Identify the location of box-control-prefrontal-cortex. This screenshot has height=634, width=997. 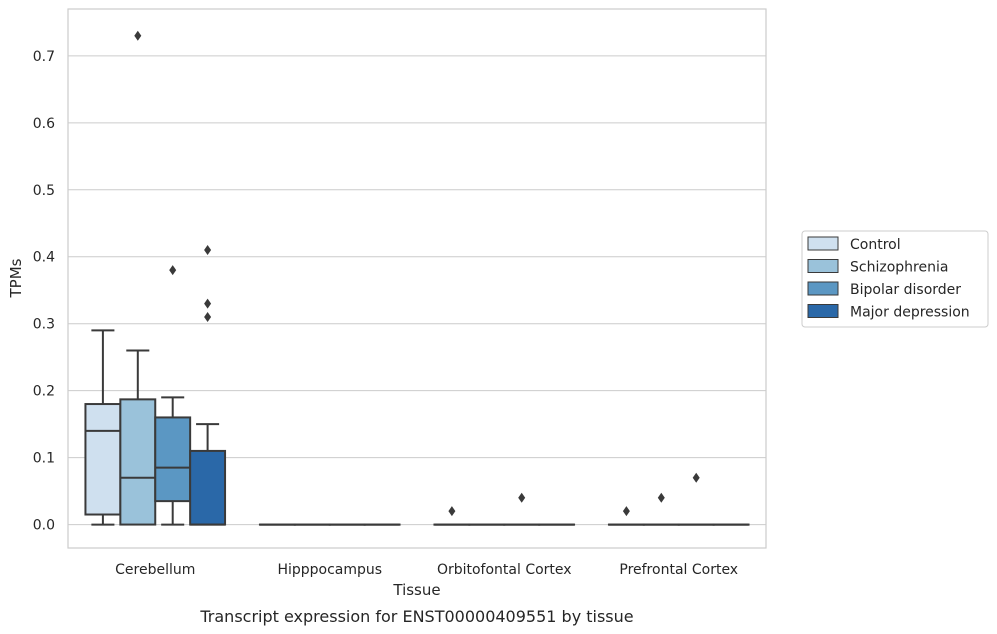
(626, 516).